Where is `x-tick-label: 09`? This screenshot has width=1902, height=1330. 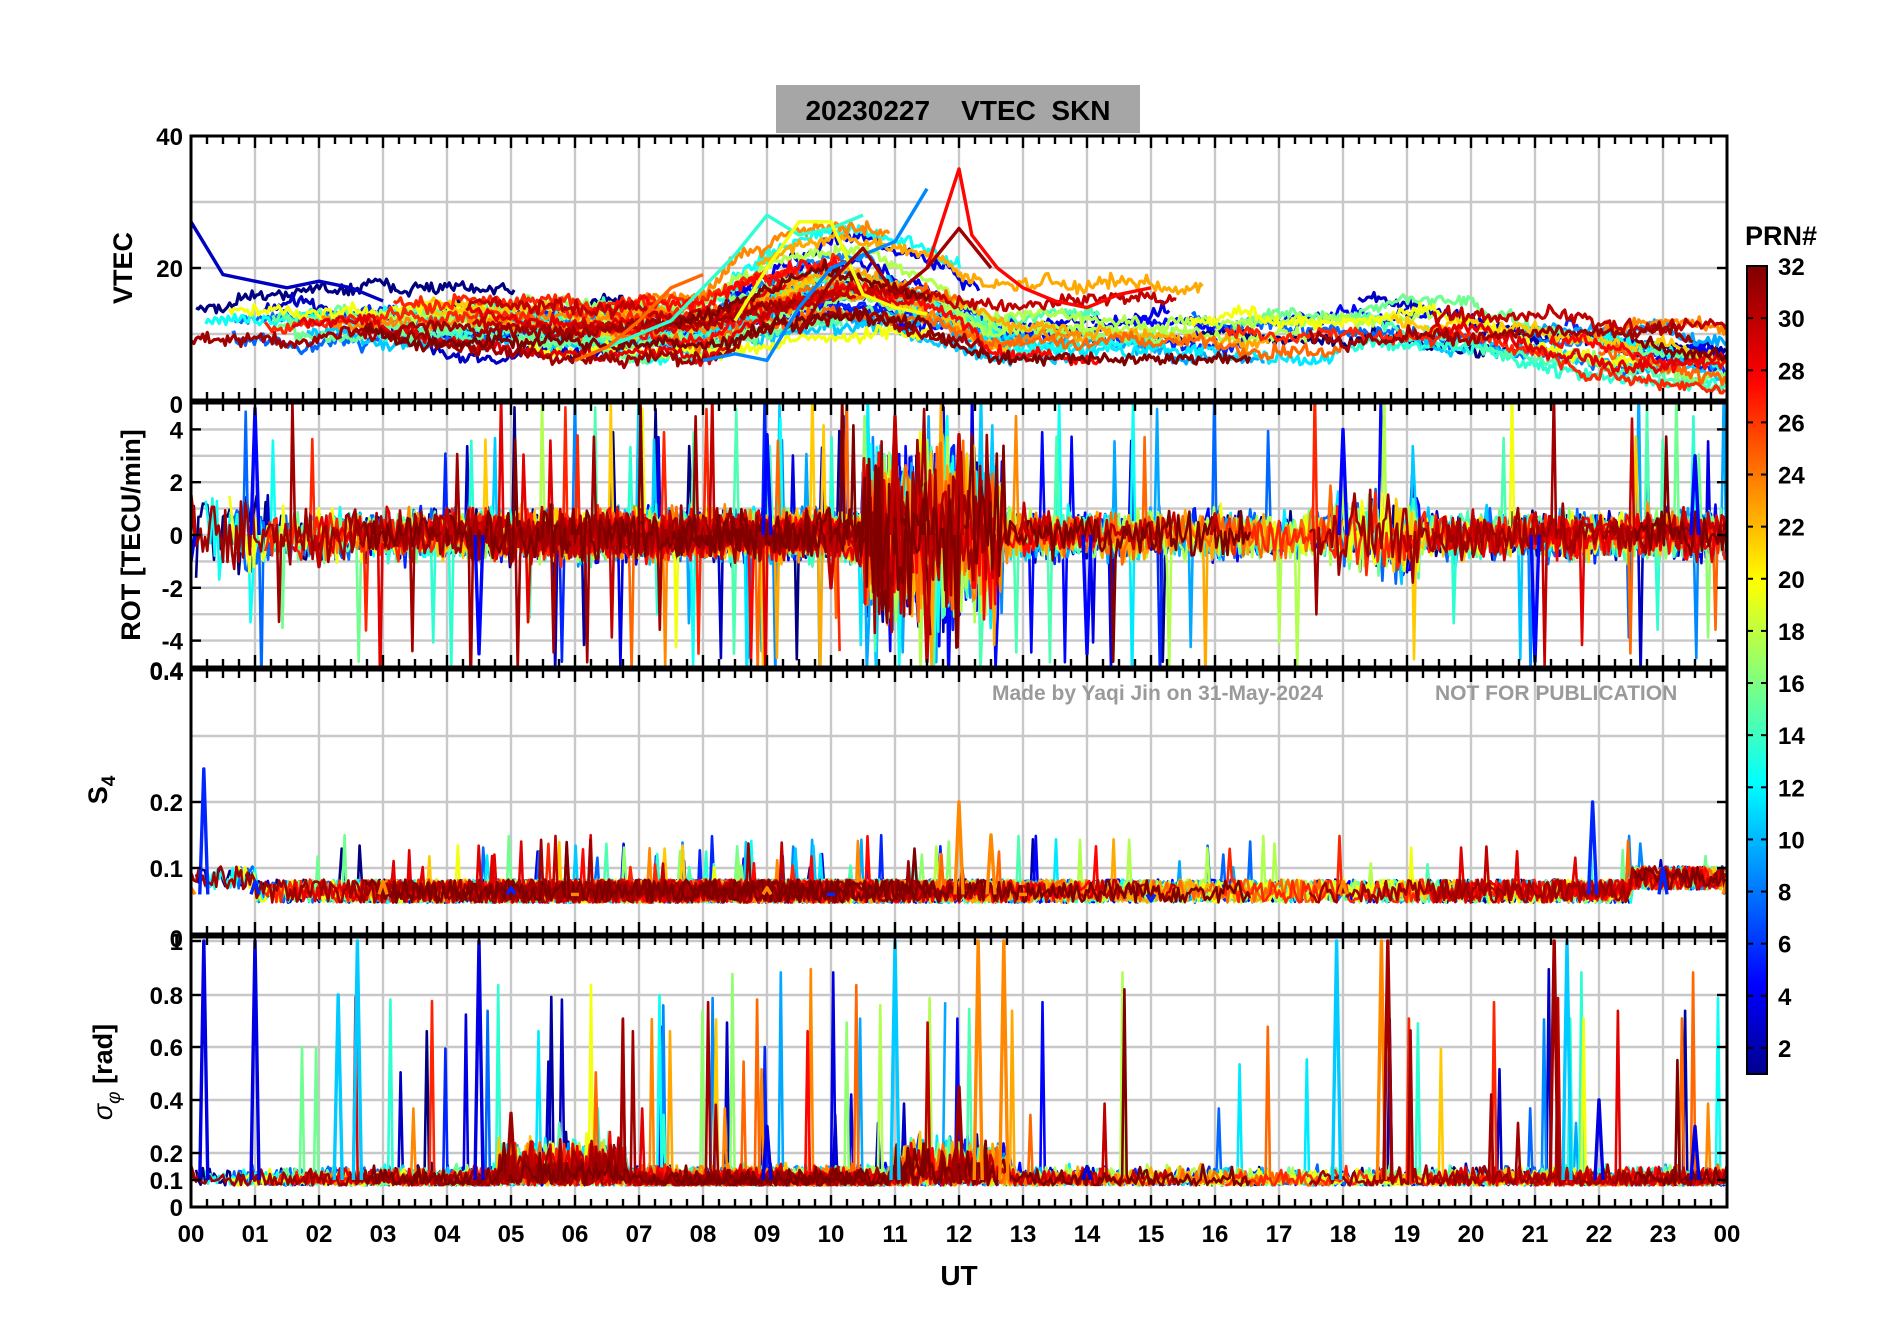 x-tick-label: 09 is located at coordinates (767, 1234).